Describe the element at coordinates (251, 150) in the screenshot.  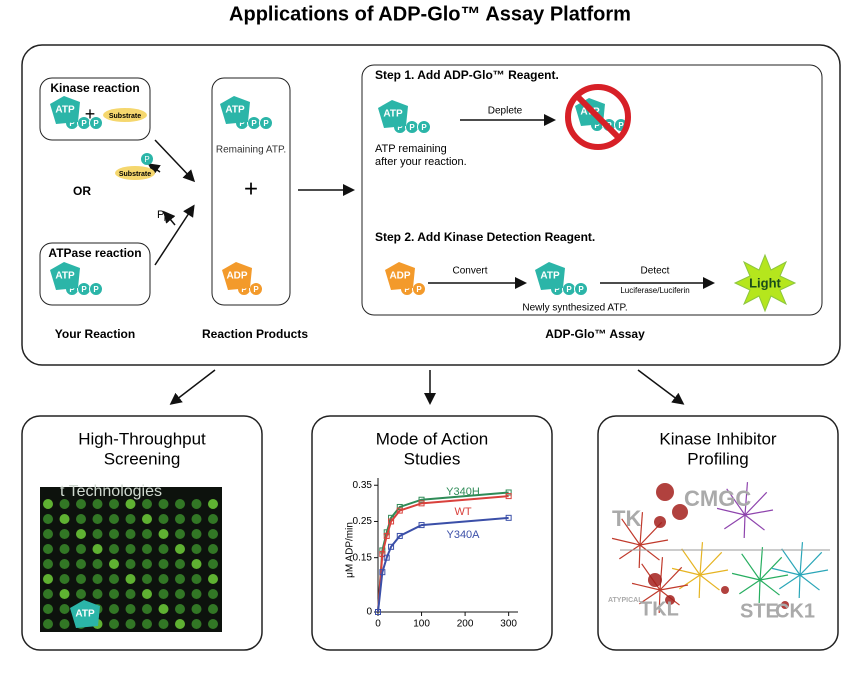
I see `label: Remaining ATP.` at that location.